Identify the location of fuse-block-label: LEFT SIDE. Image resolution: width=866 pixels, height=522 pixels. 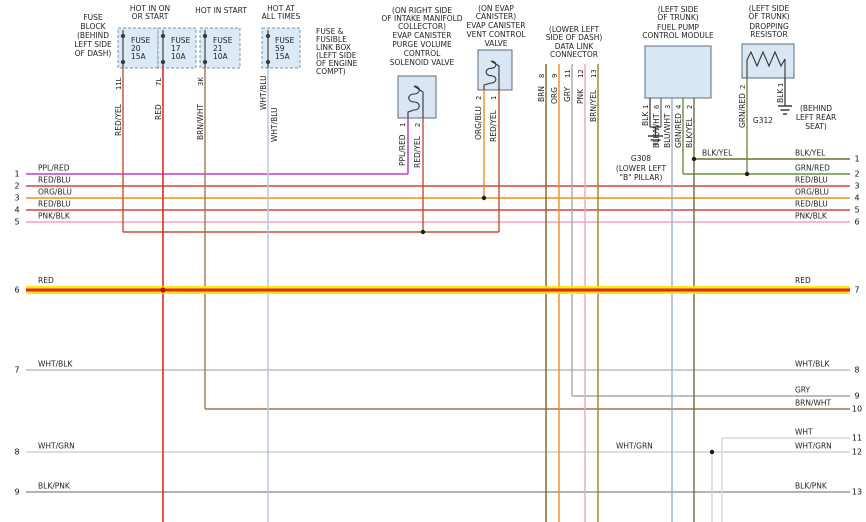
(93, 44).